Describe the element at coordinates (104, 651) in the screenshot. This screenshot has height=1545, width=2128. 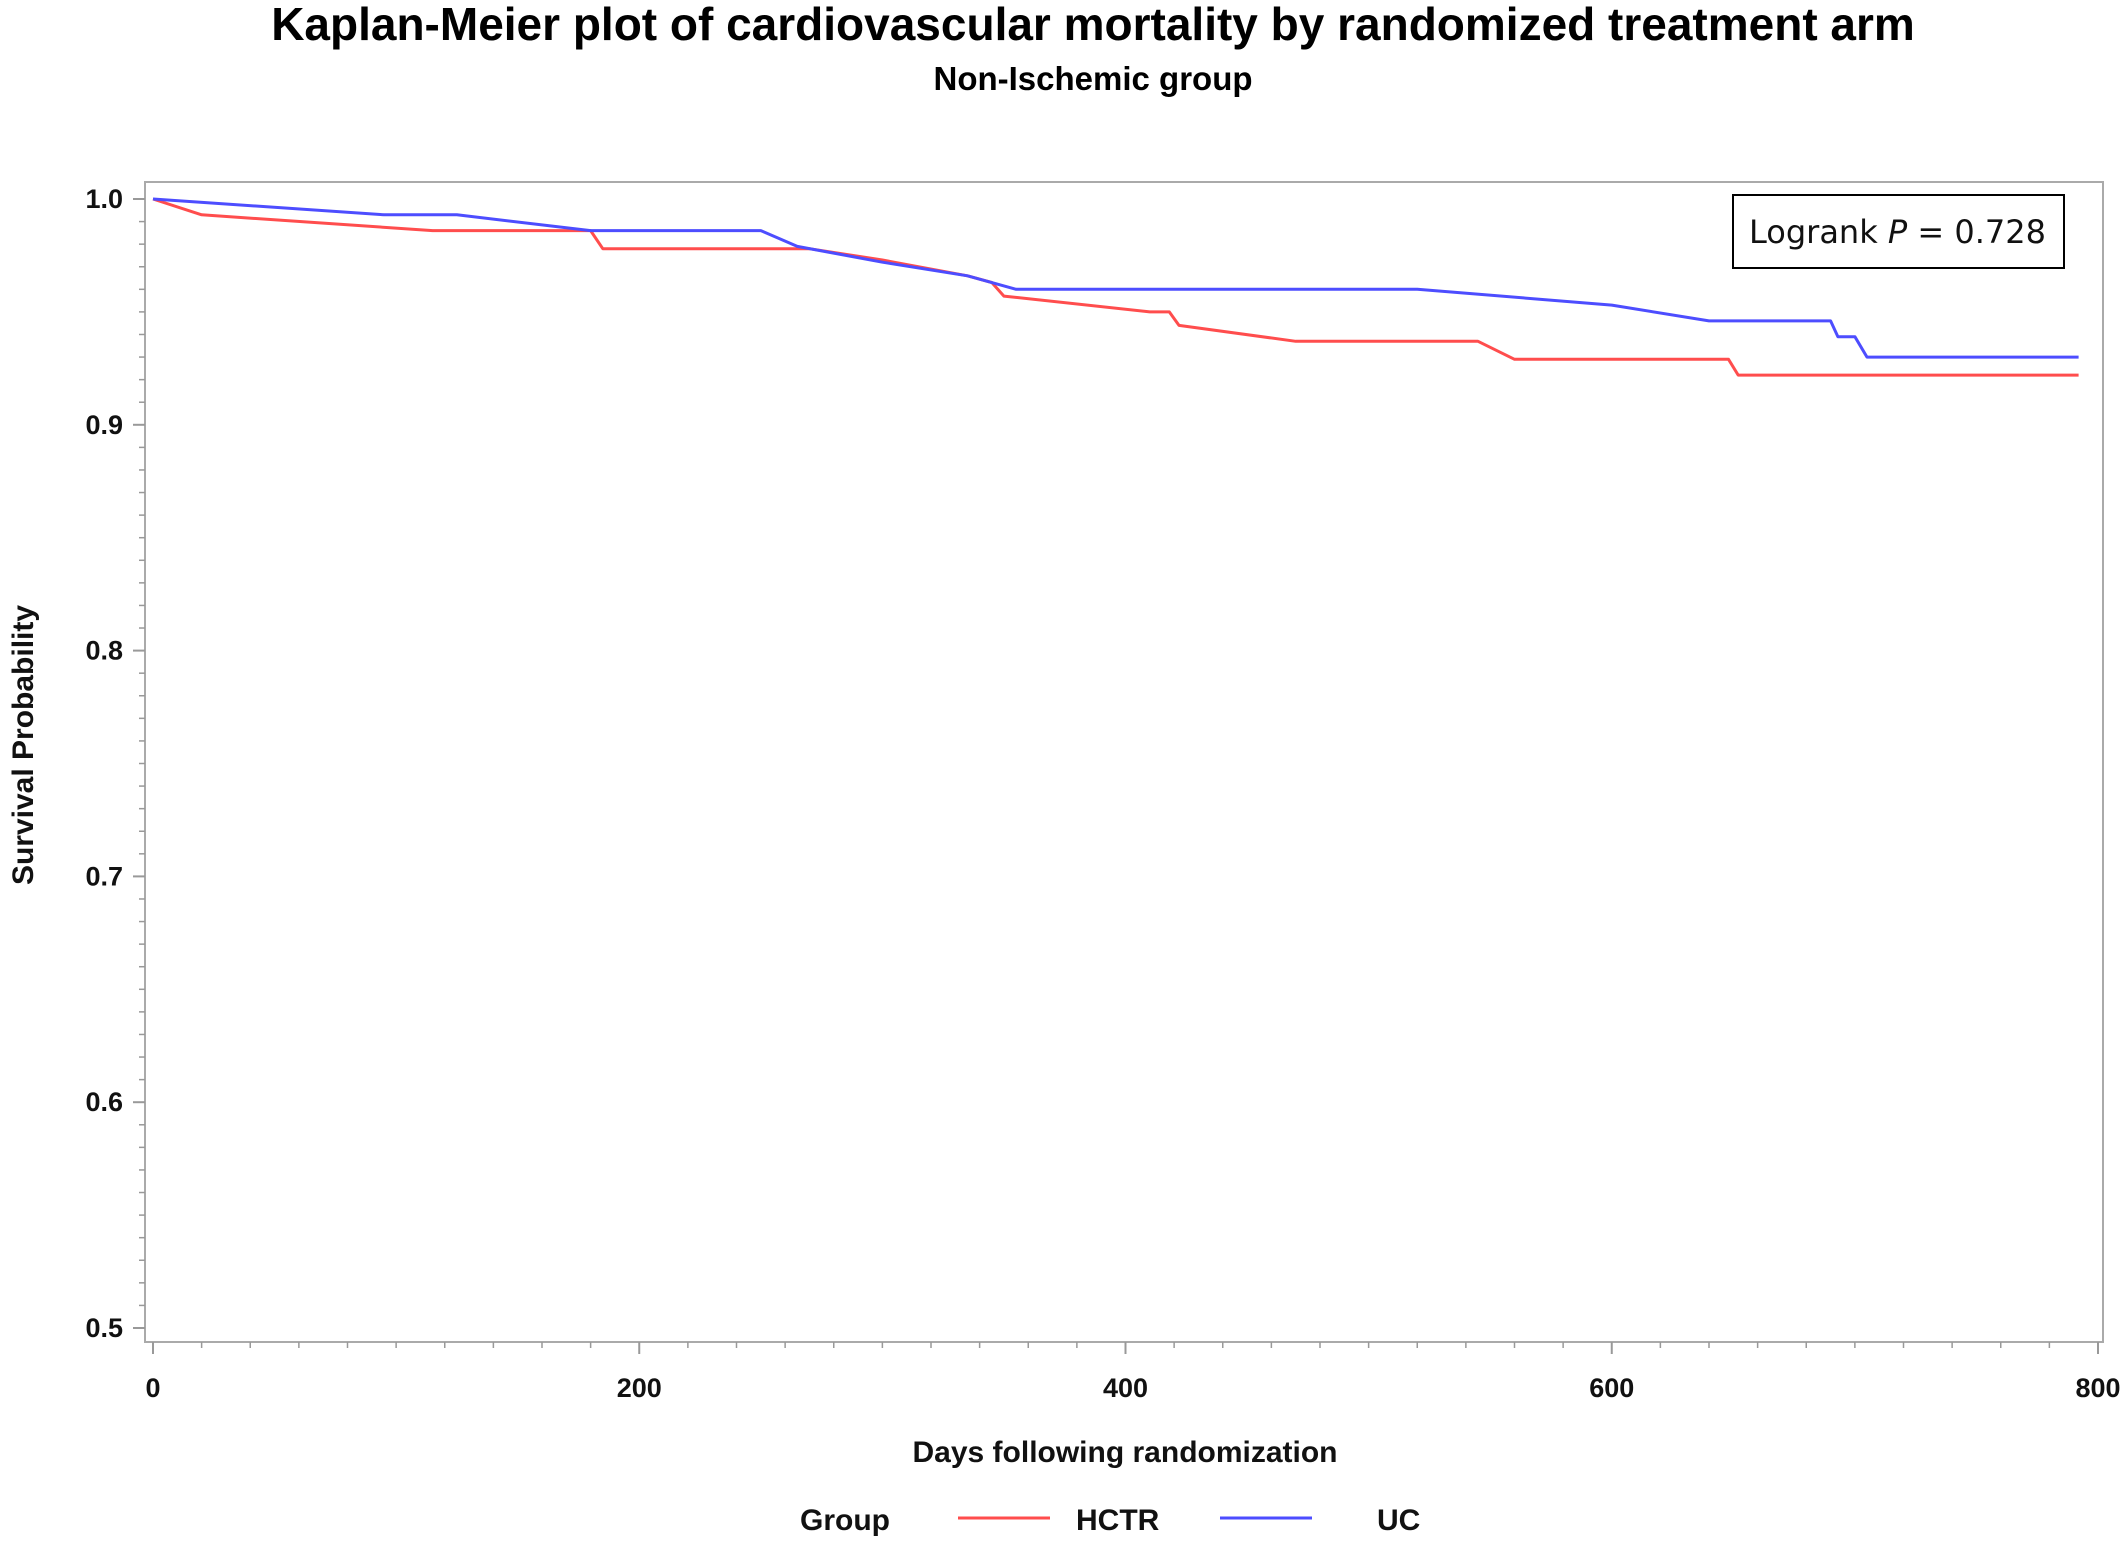
I see `y-tick-label: 0.8` at that location.